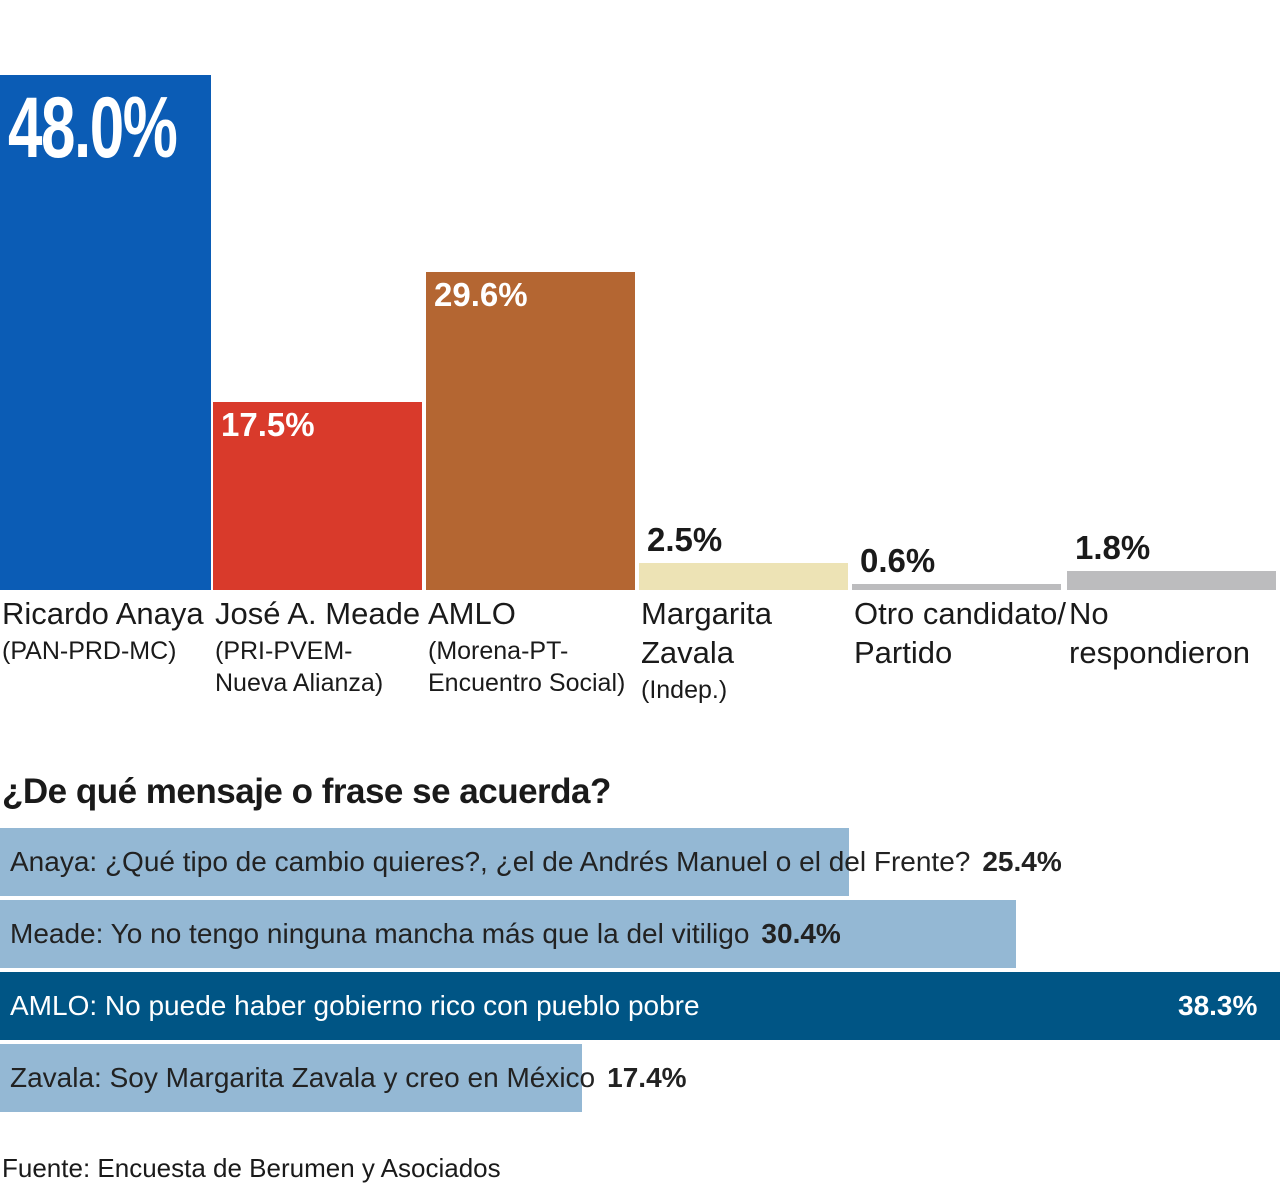  What do you see at coordinates (89, 651) in the screenshot?
I see `category-sublabel: (PAN-PRD-MC)` at bounding box center [89, 651].